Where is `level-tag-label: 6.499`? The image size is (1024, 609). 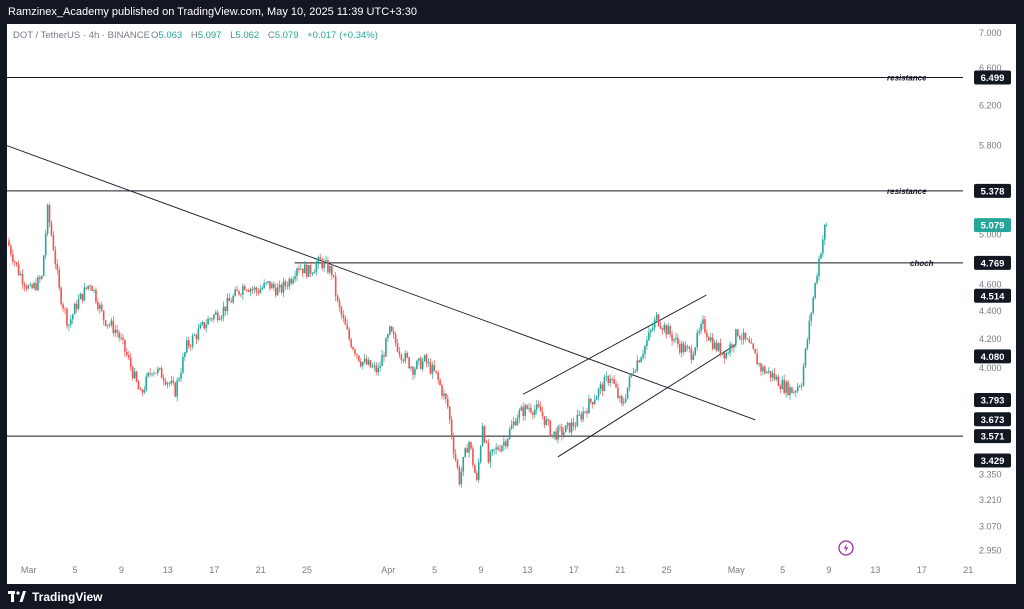
level-tag-label: 6.499 is located at coordinates (993, 78).